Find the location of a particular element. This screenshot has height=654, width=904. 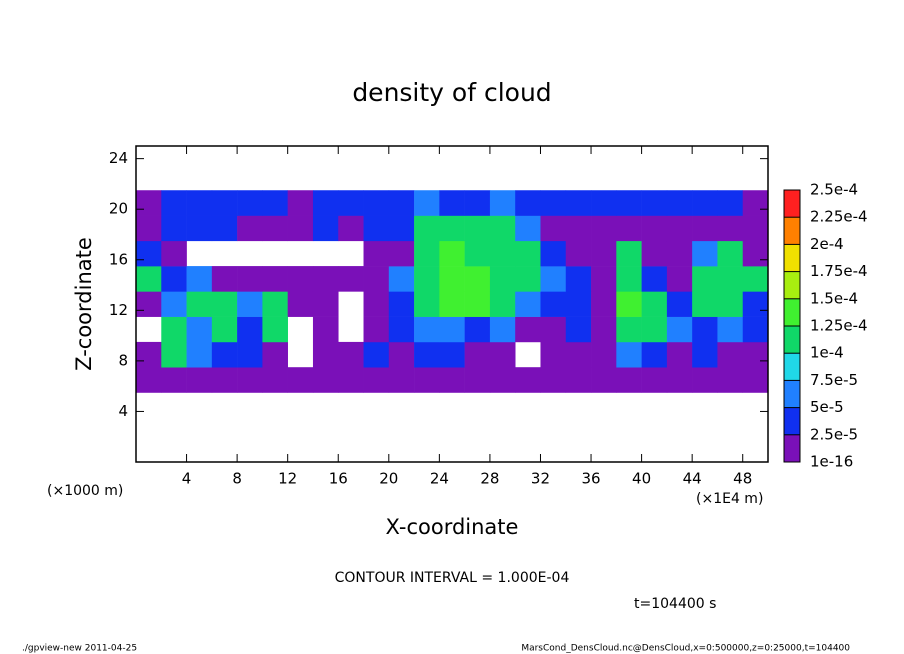

x-tick-label: 32 is located at coordinates (540, 479).